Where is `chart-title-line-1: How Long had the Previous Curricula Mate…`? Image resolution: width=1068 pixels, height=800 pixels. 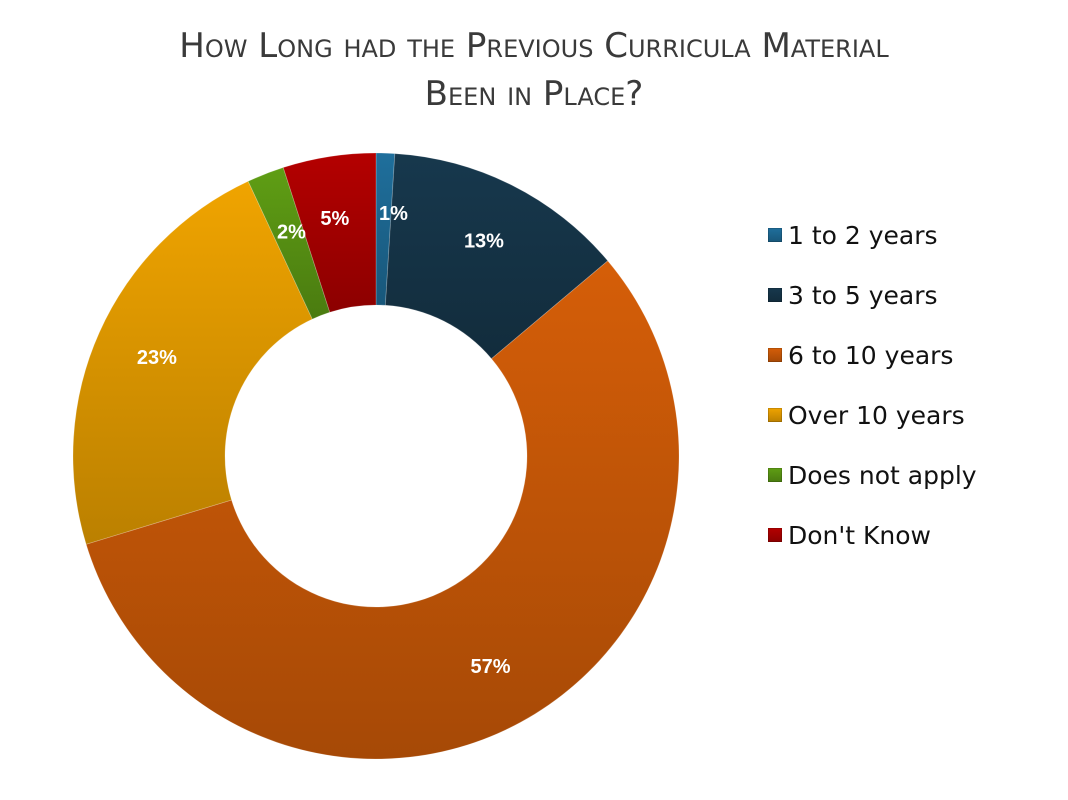 chart-title-line-1: How Long had the Previous Curricula Mate… is located at coordinates (534, 46).